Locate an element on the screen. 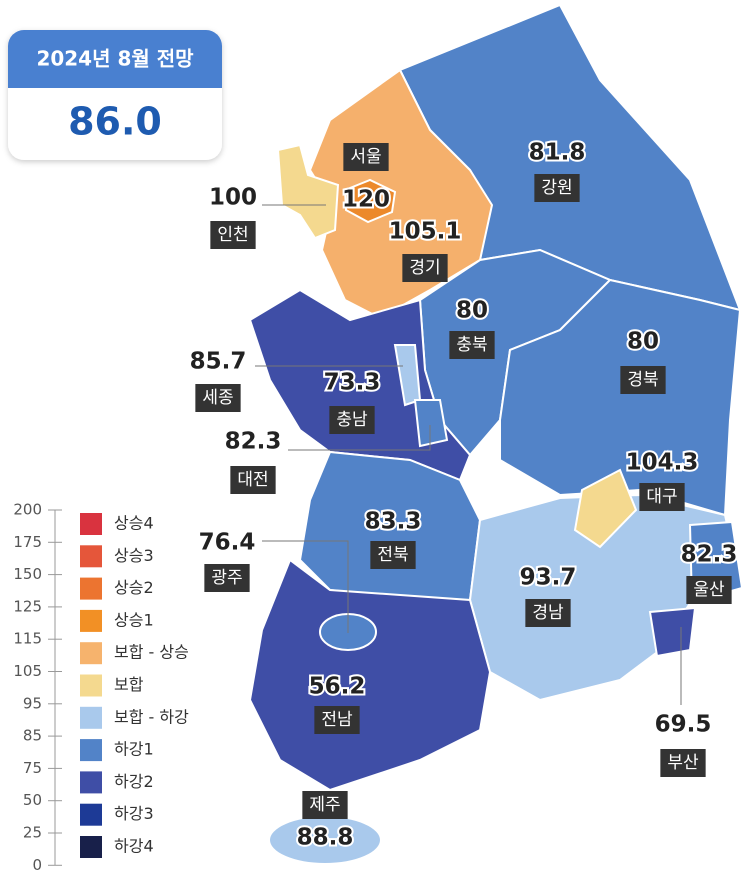  card-header is located at coordinates (115, 59).